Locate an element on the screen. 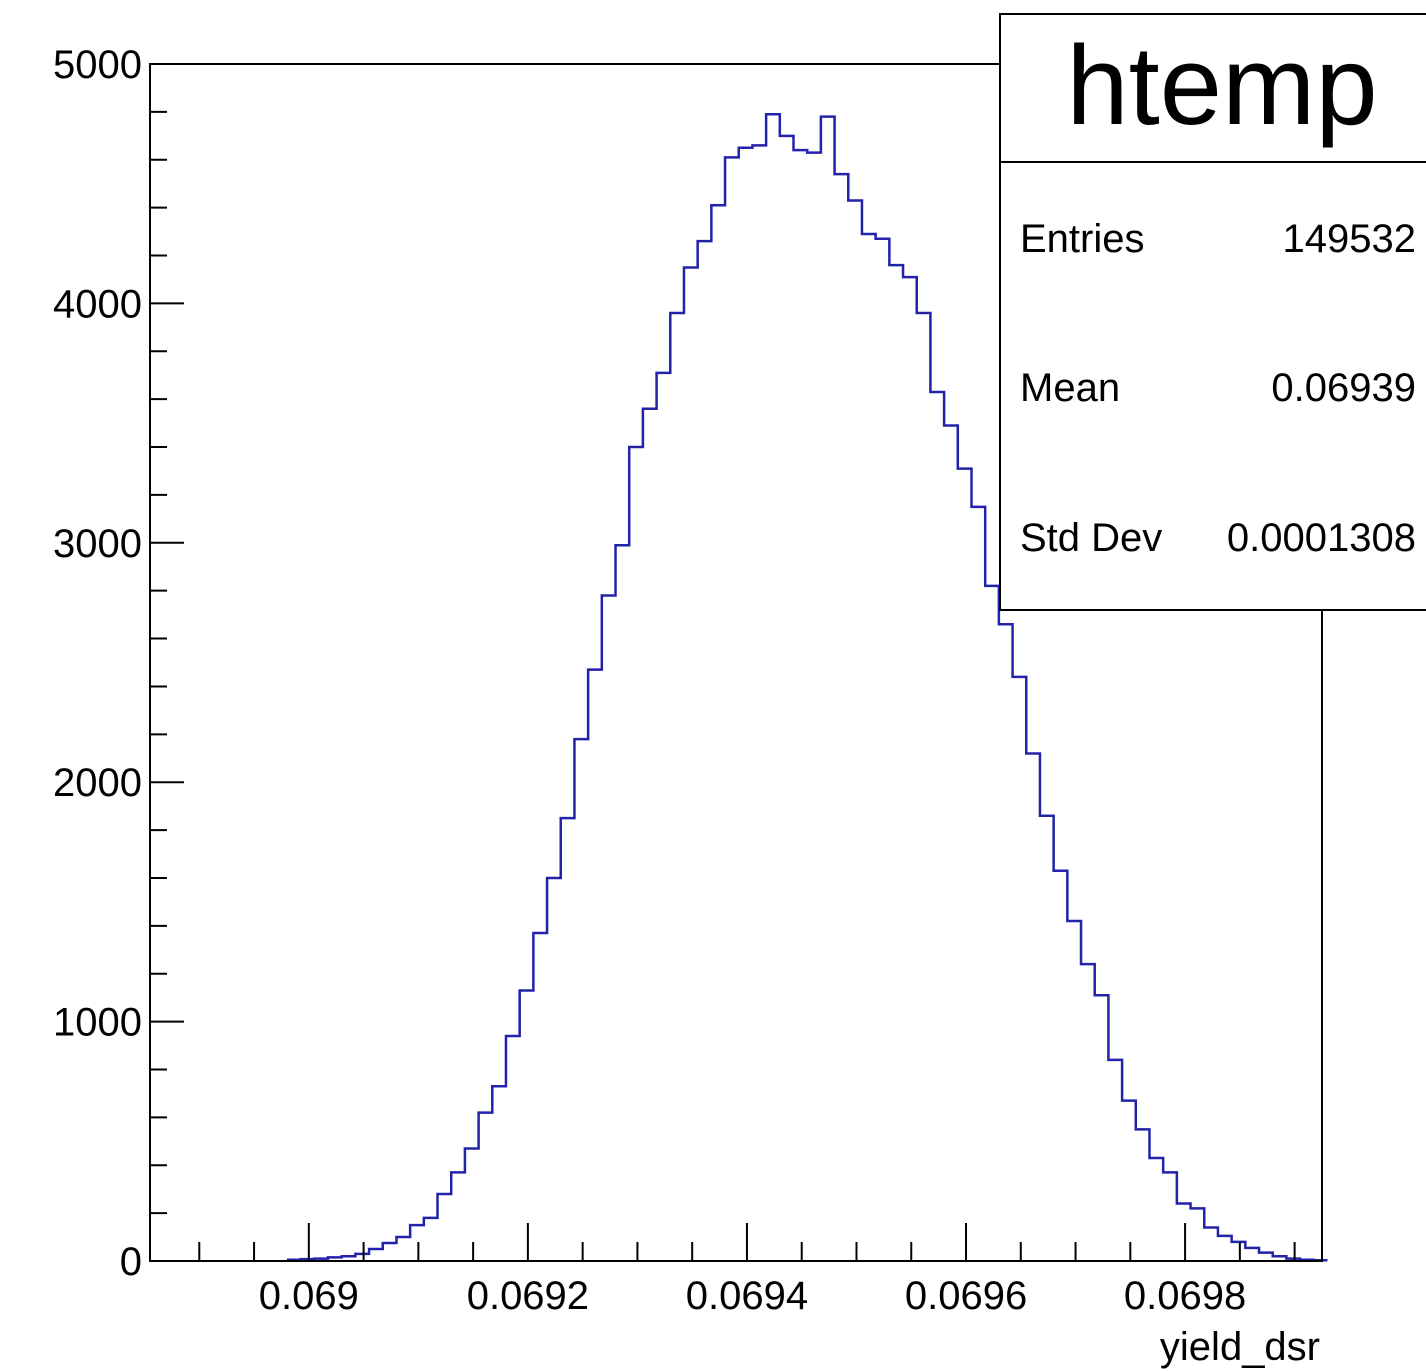  y-tick-label: 1000 is located at coordinates (97, 1023).